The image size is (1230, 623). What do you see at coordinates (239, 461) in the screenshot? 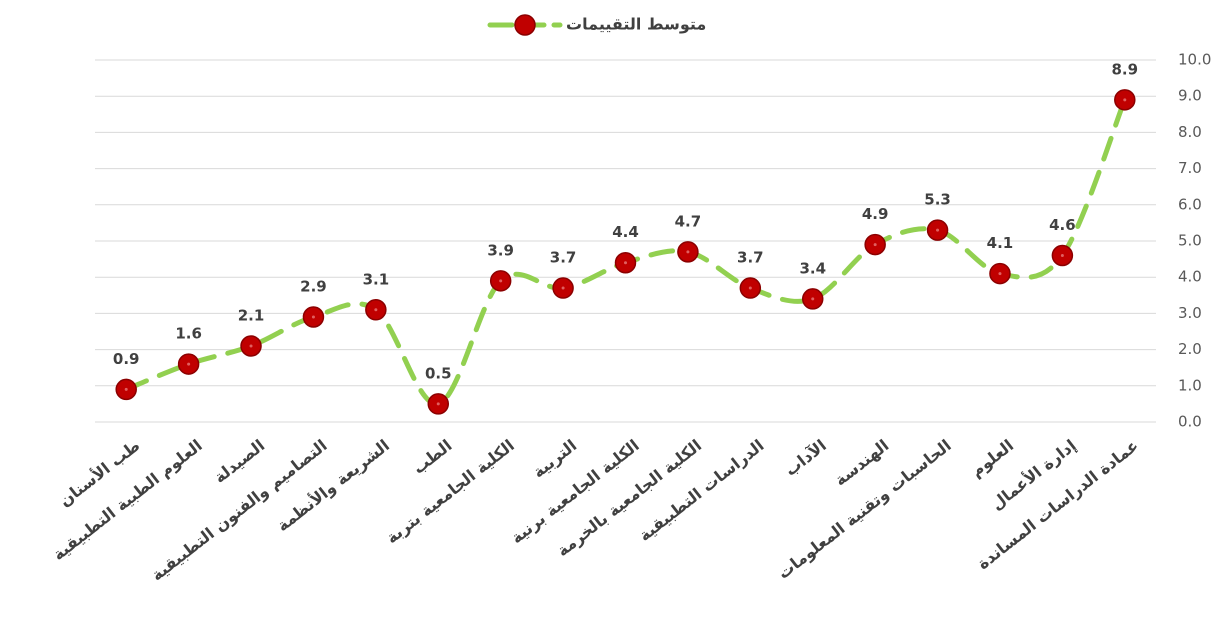
I see `x-tick-label: الصيدلة` at bounding box center [239, 461].